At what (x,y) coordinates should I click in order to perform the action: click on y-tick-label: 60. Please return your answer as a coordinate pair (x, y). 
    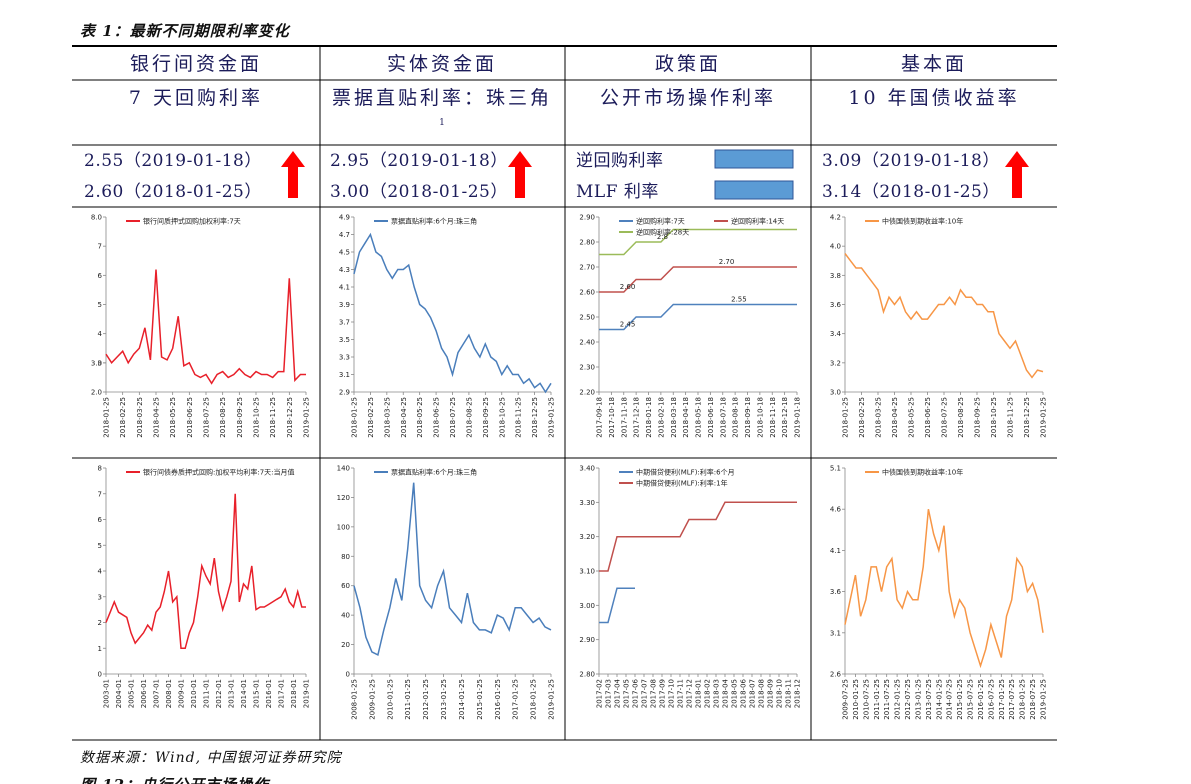
    Looking at the image, I should click on (345, 586).